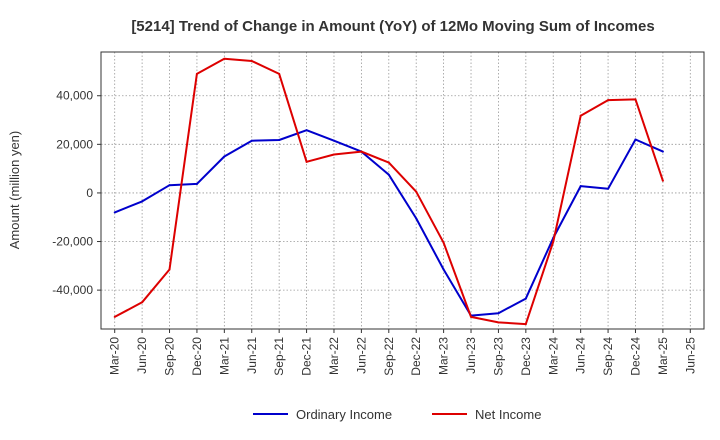  I want to click on net-income-legend-label: Net Income, so click(508, 414).